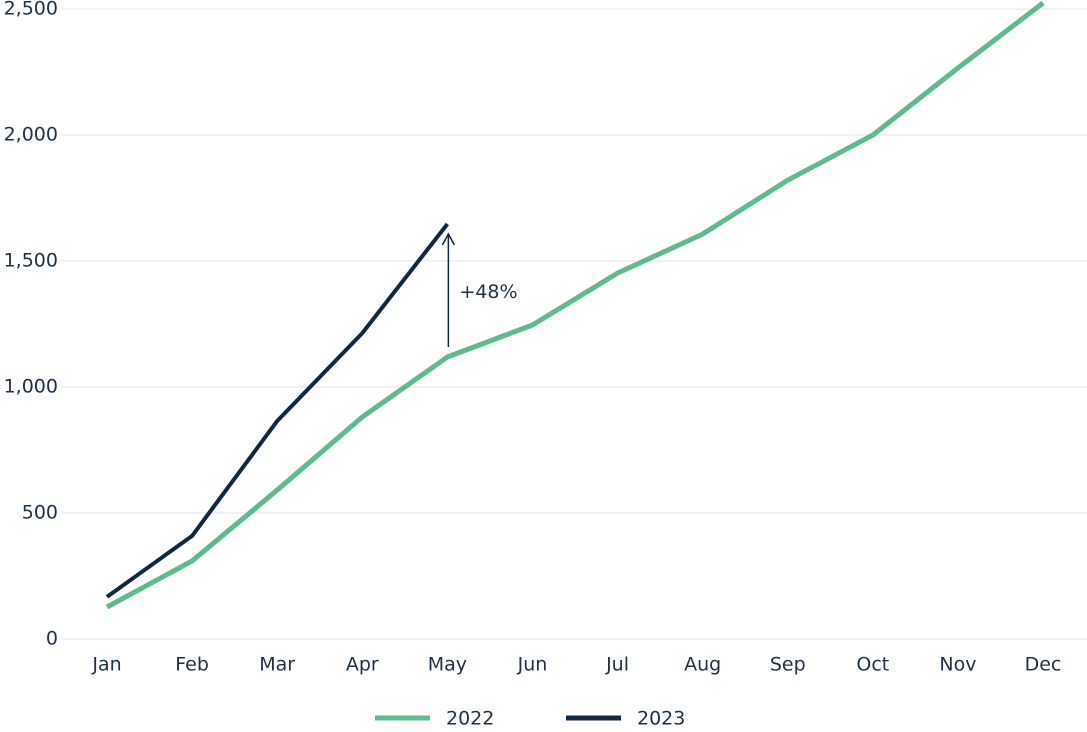 The width and height of the screenshot is (1087, 732). What do you see at coordinates (617, 665) in the screenshot?
I see `x-tick-label: Jul` at bounding box center [617, 665].